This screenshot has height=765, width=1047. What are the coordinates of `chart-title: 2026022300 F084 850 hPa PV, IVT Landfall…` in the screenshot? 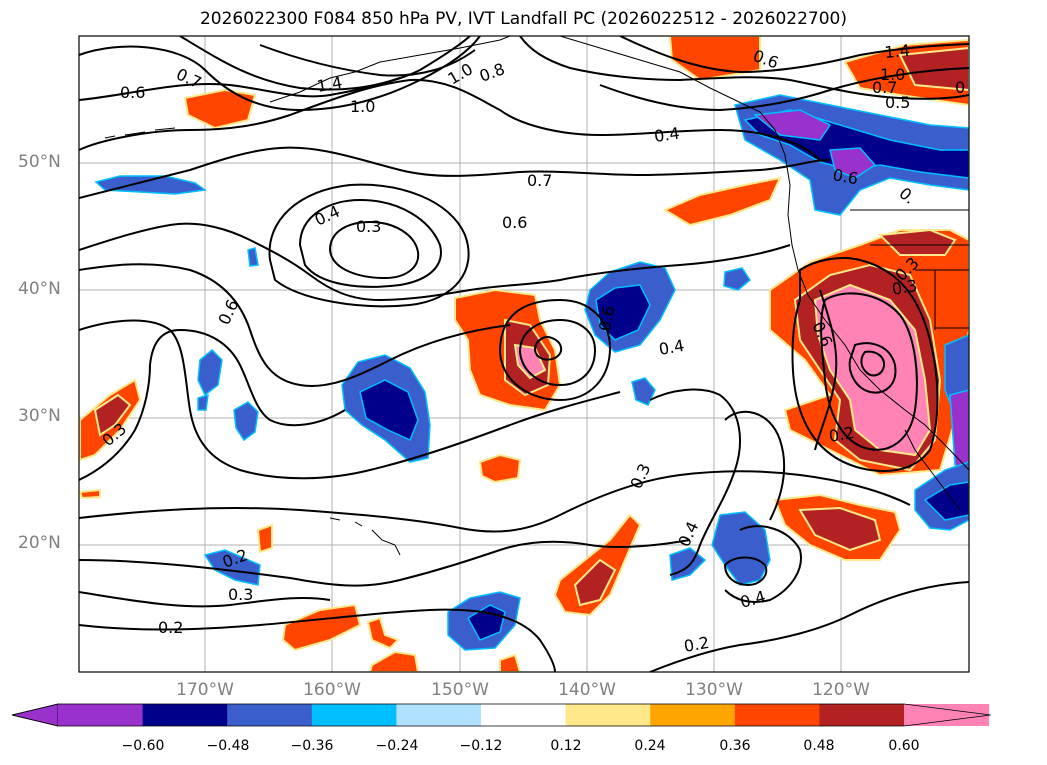 It's located at (523, 19).